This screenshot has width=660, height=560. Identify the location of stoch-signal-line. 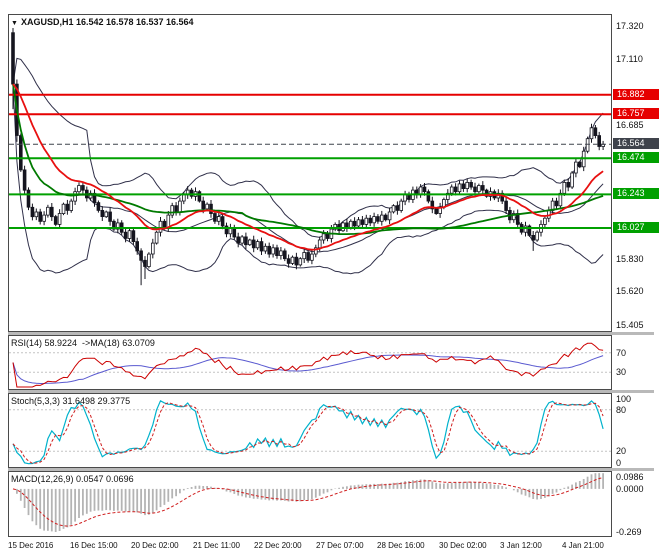
(308, 433).